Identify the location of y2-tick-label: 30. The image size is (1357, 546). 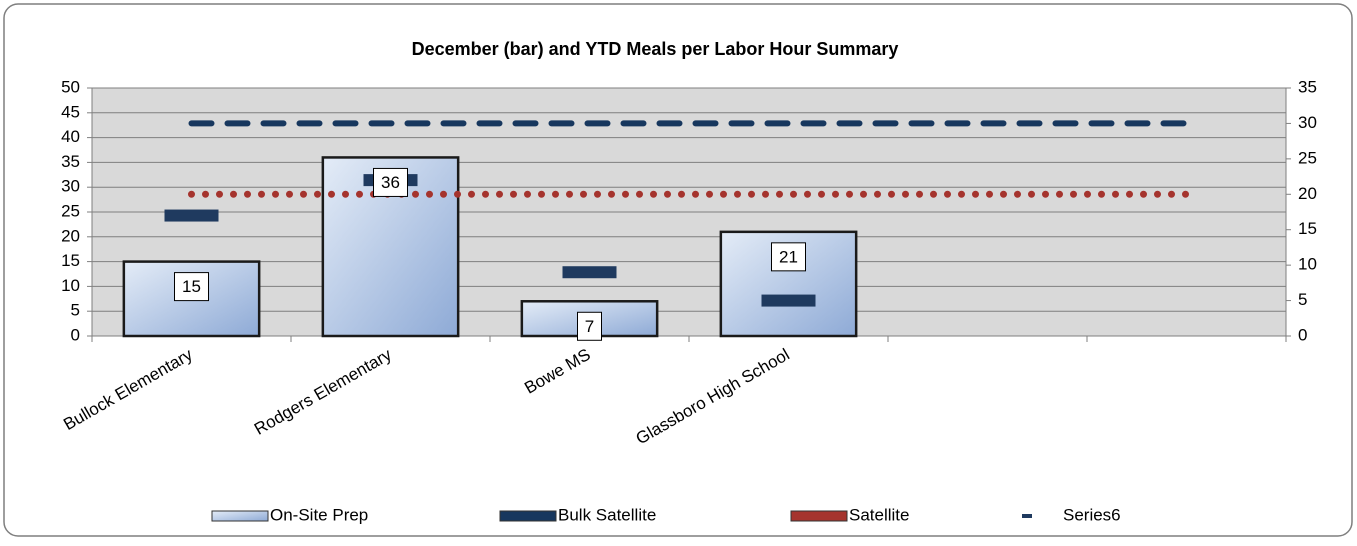
(1307, 122).